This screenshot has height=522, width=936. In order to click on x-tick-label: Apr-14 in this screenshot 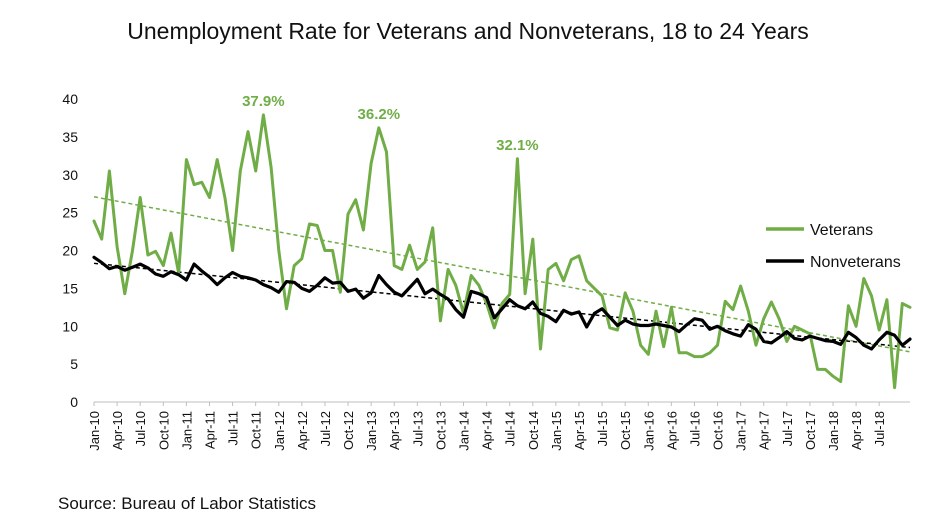, I will do `click(487, 430)`.